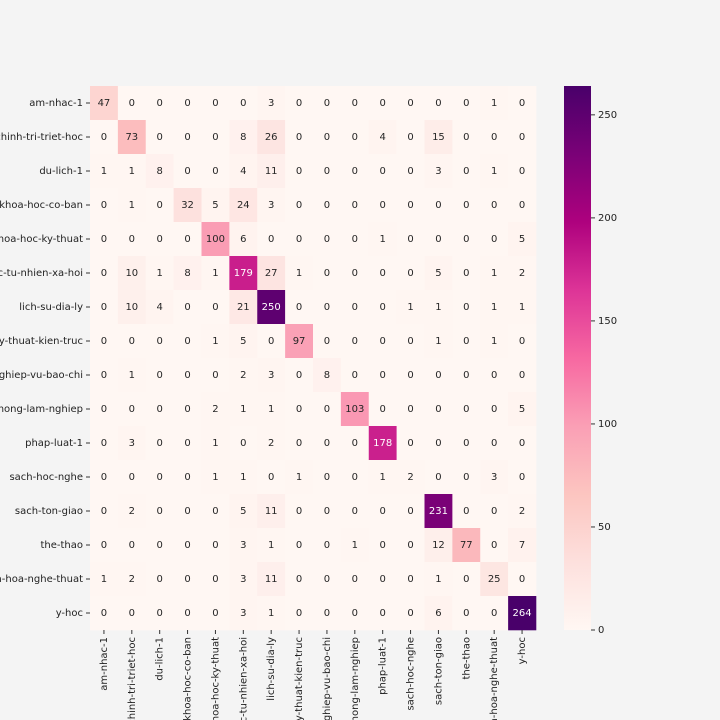 This screenshot has width=720, height=720. I want to click on x-tick-label: the-thao, so click(466, 658).